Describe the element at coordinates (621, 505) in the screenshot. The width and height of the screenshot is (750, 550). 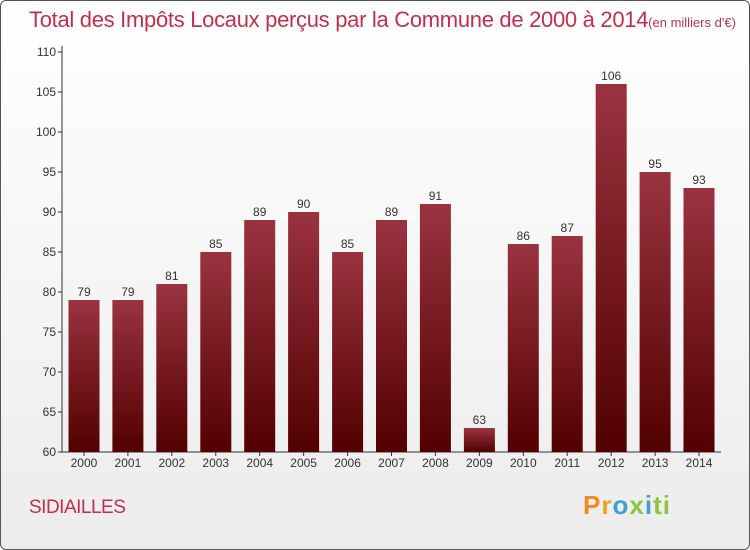
I see `logo-letter: o` at that location.